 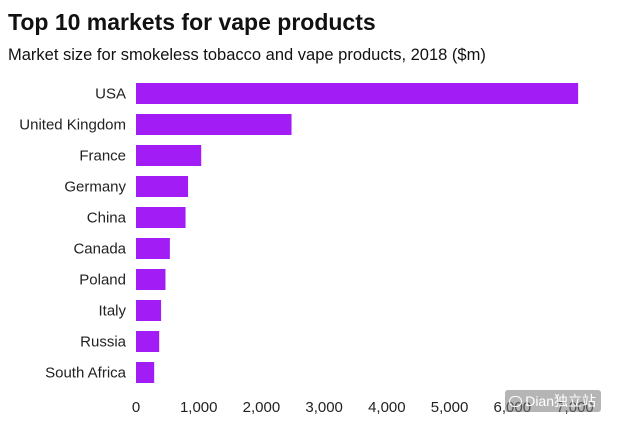 I want to click on bar-italy, so click(x=149, y=310).